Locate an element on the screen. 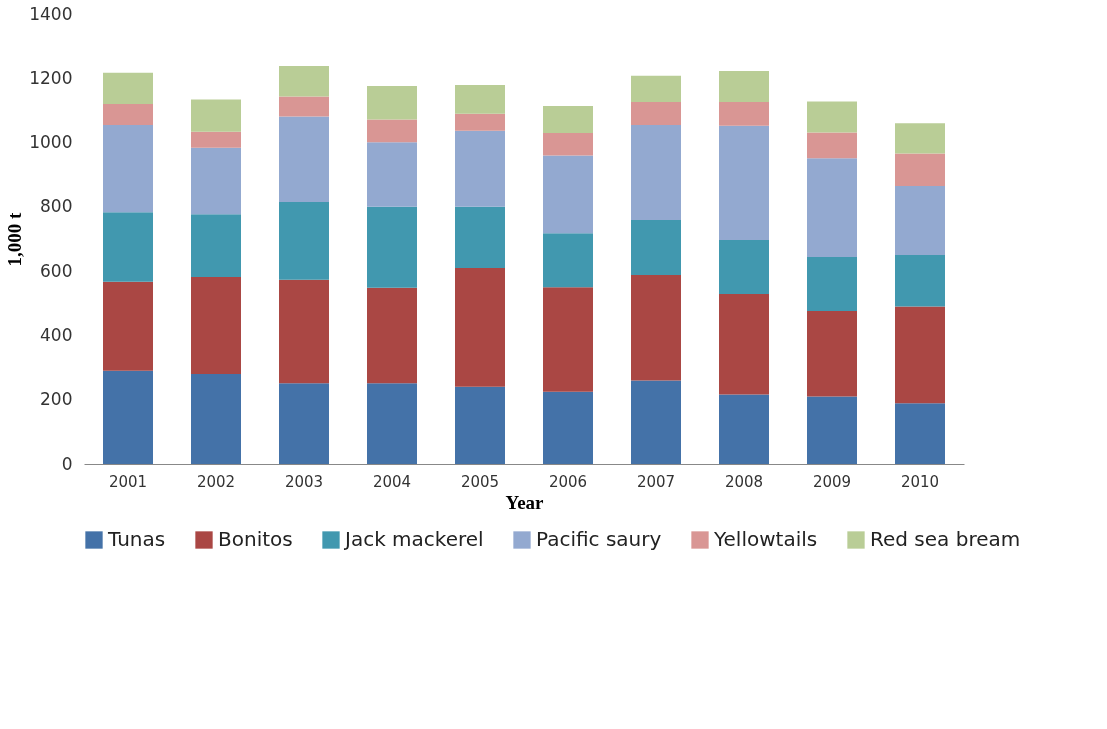 The height and width of the screenshot is (729, 1107). legend-label: Jack mackerel is located at coordinates (413, 539).